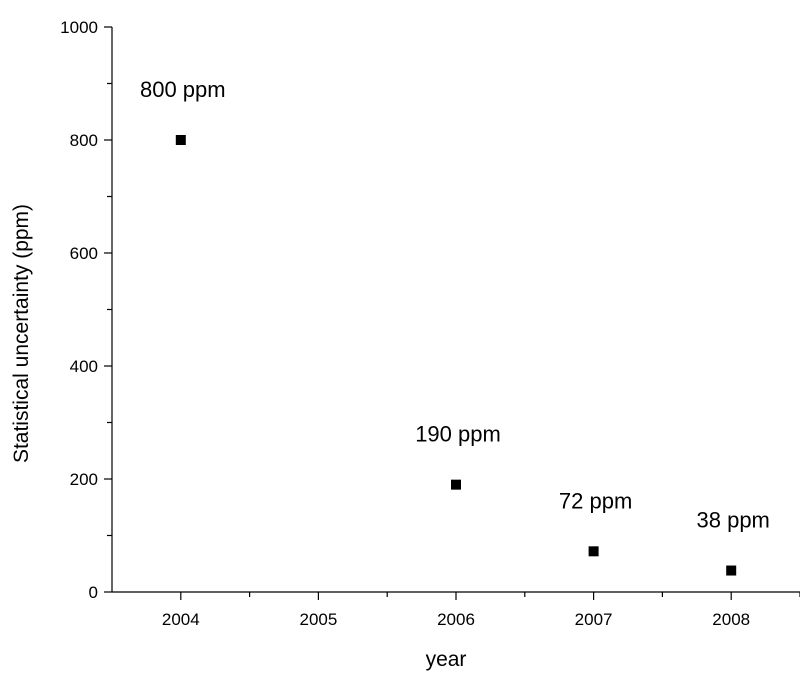 This screenshot has width=800, height=675. What do you see at coordinates (318, 619) in the screenshot?
I see `x-tick-label: 2005` at bounding box center [318, 619].